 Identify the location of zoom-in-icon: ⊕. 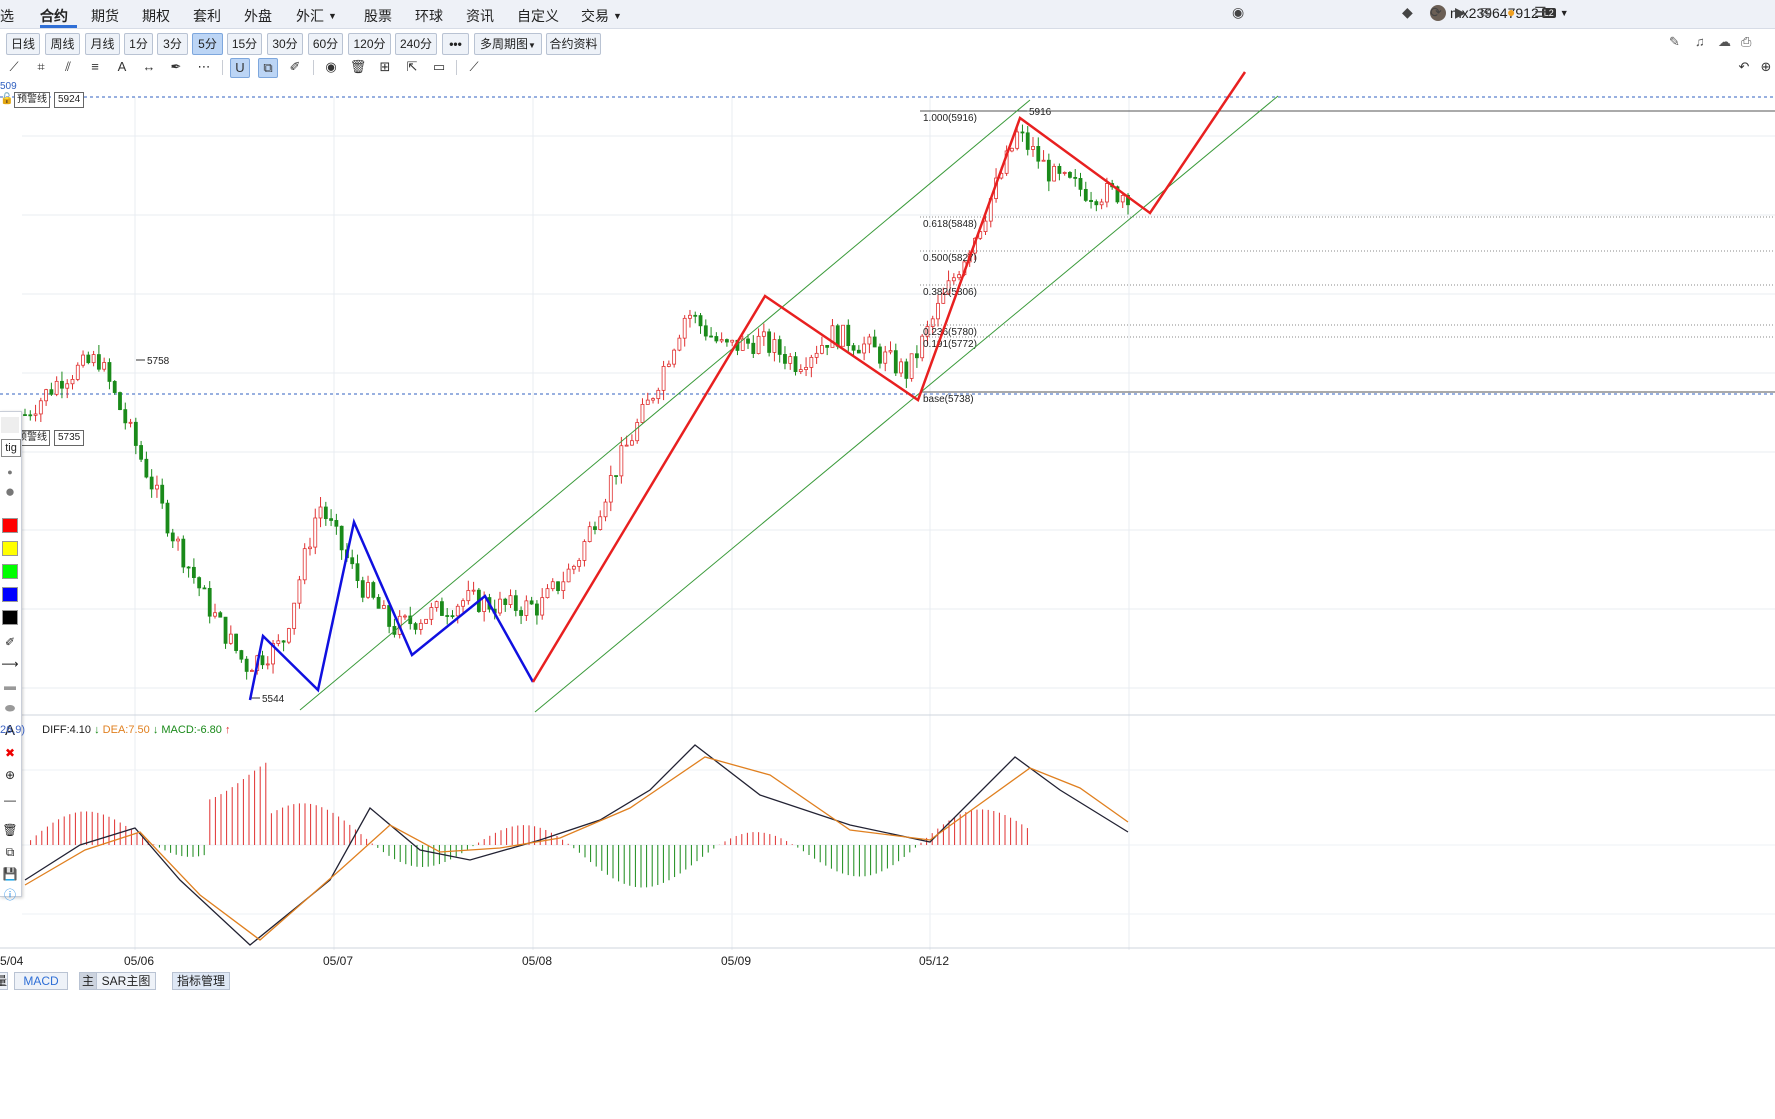
(1766, 66).